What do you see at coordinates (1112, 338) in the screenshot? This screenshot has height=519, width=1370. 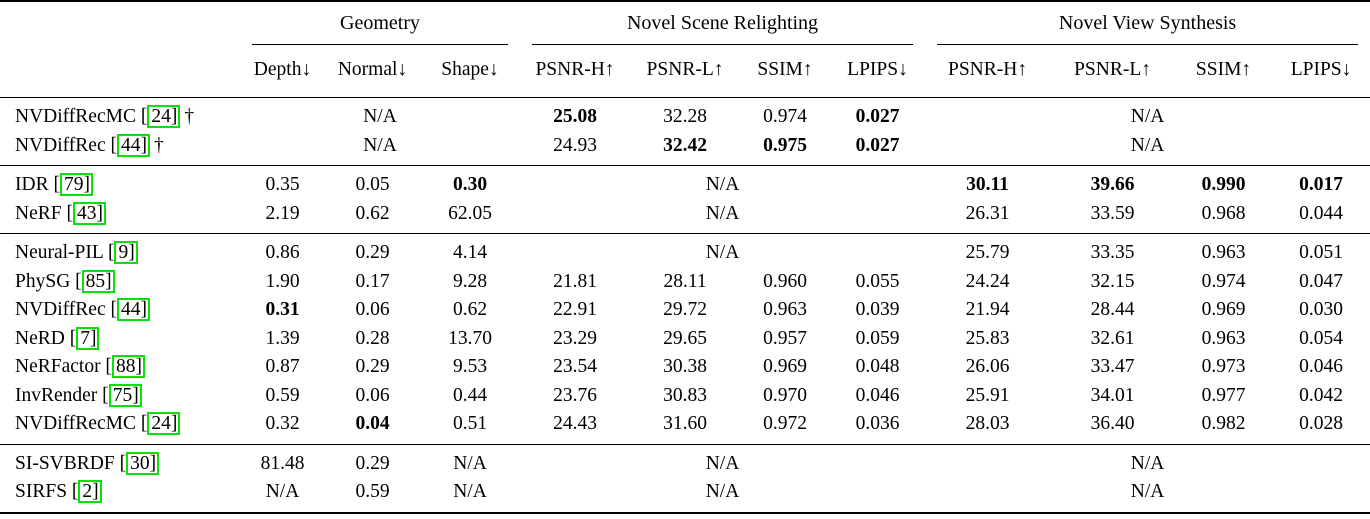 I see `nvs-value-cell: 32.61` at bounding box center [1112, 338].